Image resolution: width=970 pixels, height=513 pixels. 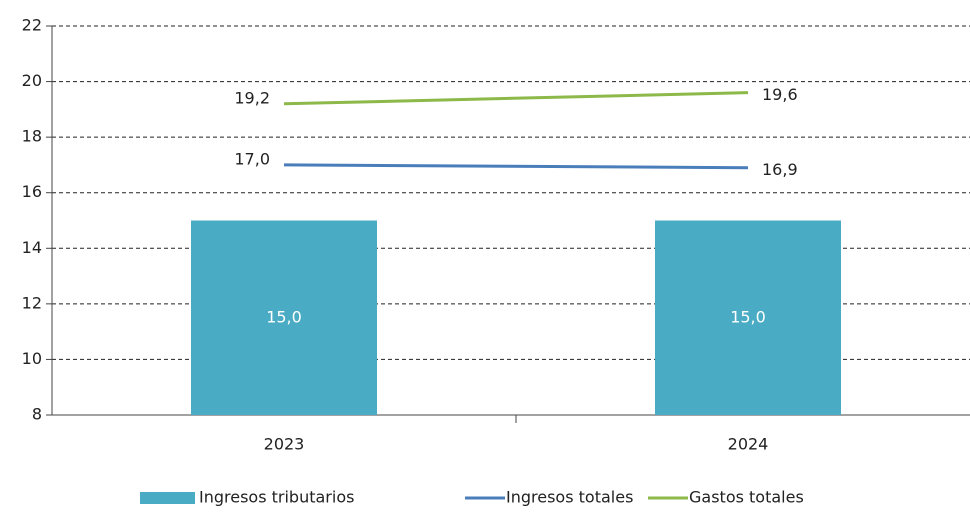 I want to click on y-tick-label: 18, so click(x=32, y=136).